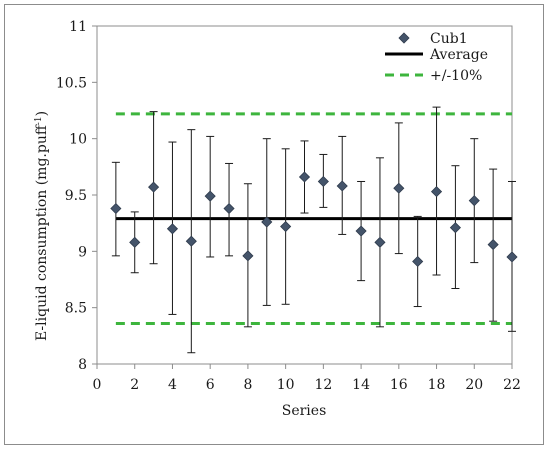 The image size is (550, 451). Describe the element at coordinates (247, 385) in the screenshot. I see `x-tick-label: 8` at that location.